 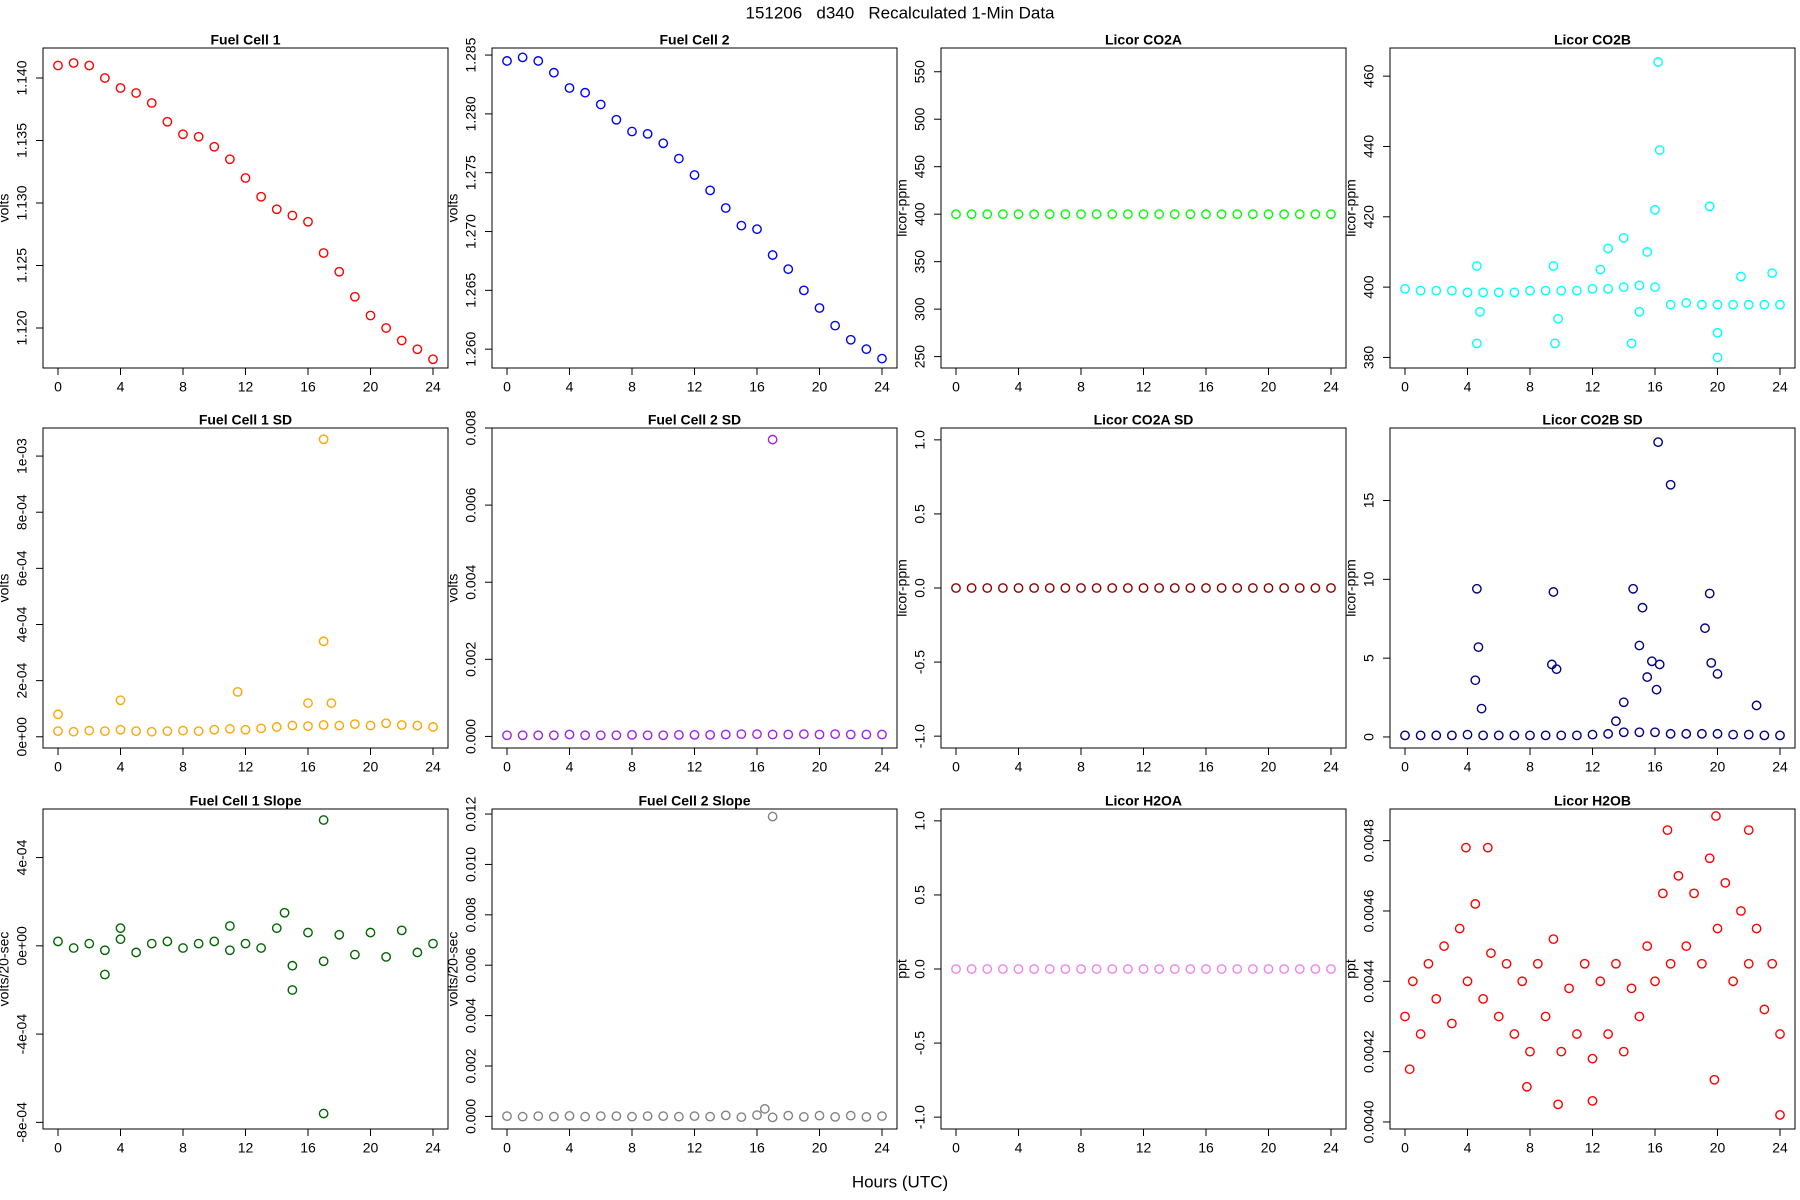 What do you see at coordinates (920, 357) in the screenshot?
I see `y-tick-label: 250` at bounding box center [920, 357].